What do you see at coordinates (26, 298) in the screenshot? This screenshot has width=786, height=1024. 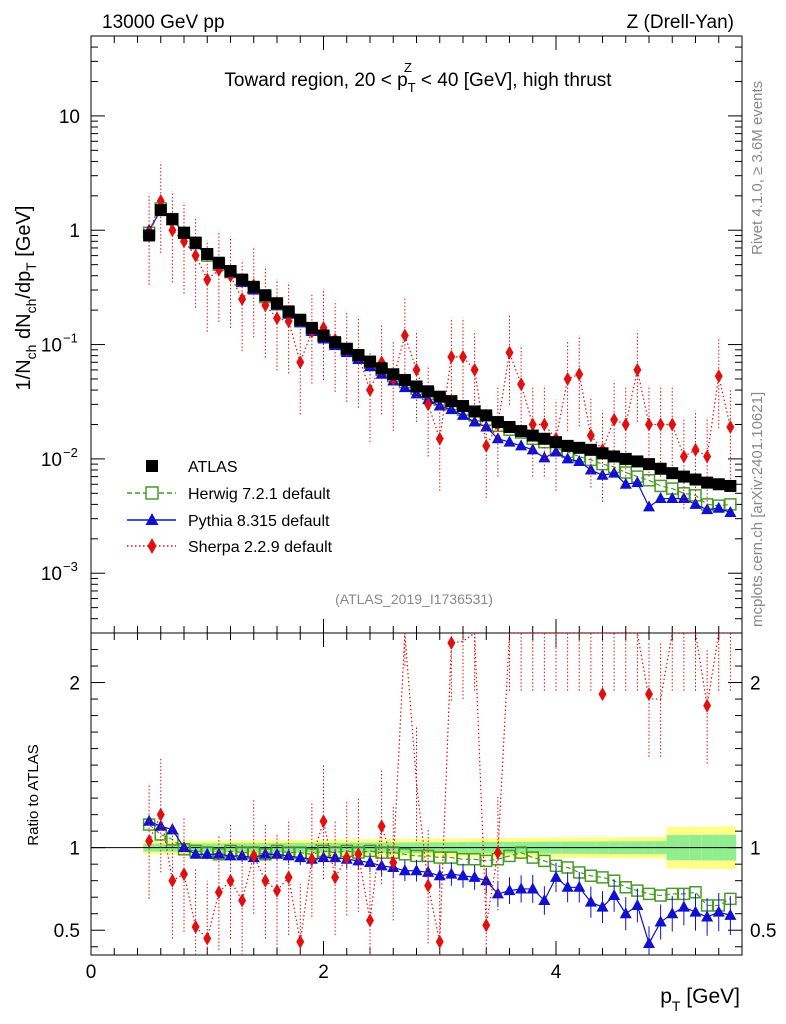 I see `main-y-axis-label: 1/Nch dNch/dpT [GeV]` at bounding box center [26, 298].